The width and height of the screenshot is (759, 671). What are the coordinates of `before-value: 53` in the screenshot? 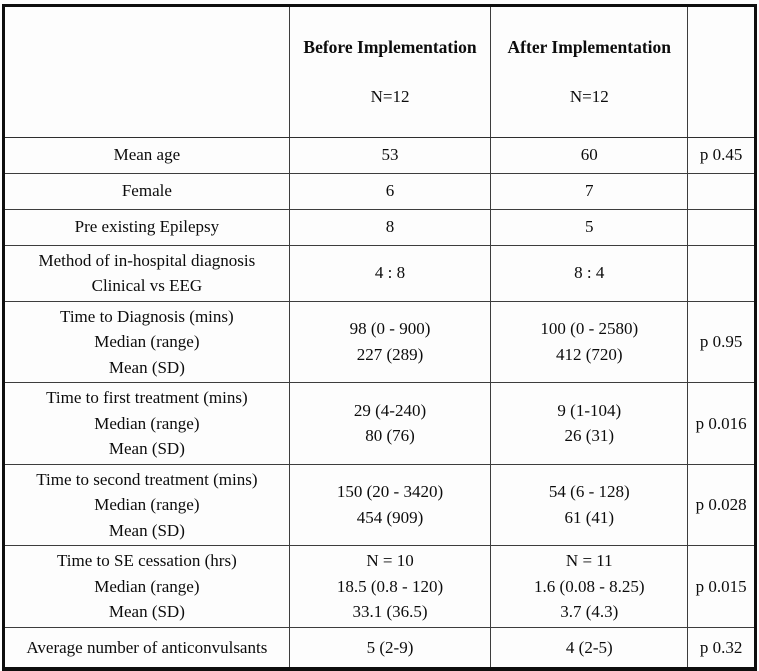 It's located at (390, 155).